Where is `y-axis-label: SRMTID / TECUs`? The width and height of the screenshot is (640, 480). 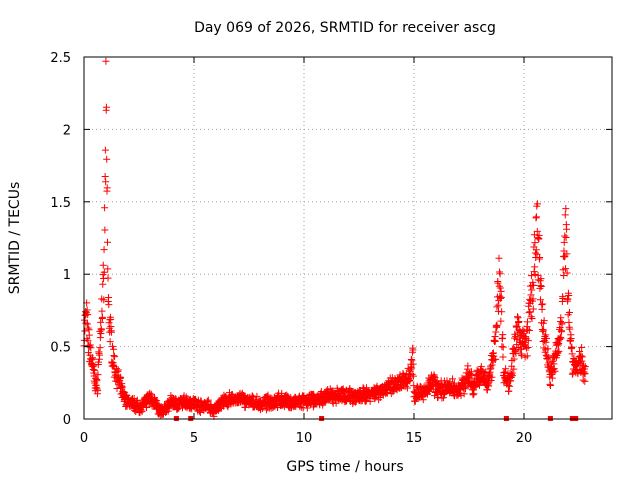
y-axis-label: SRMTID / TECUs is located at coordinates (15, 238).